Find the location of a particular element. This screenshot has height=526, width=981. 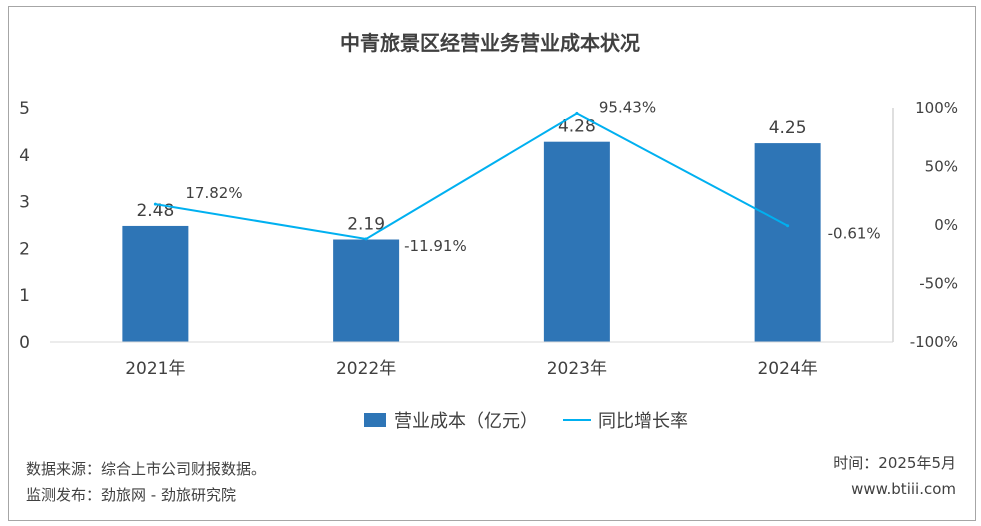

right-y-axis: -100% -50% 0% 50% 100% is located at coordinates (925, 225).